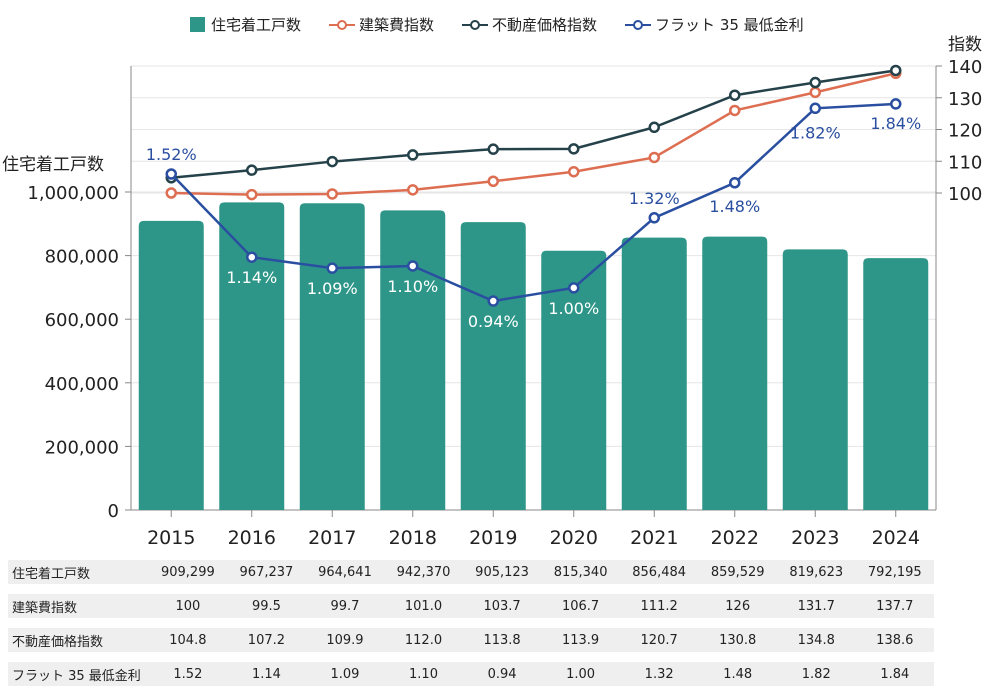 The width and height of the screenshot is (994, 696). What do you see at coordinates (815, 132) in the screenshot?
I see `flat35-data-label: 1.82%` at bounding box center [815, 132].